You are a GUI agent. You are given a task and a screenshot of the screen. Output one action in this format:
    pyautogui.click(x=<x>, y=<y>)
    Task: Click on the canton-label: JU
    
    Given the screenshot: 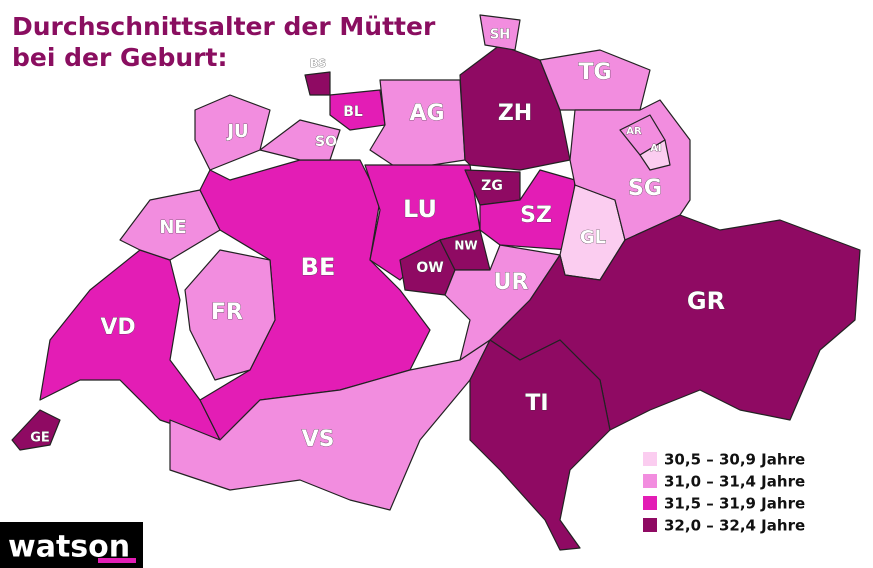 What is the action you would take?
    pyautogui.click(x=236, y=131)
    